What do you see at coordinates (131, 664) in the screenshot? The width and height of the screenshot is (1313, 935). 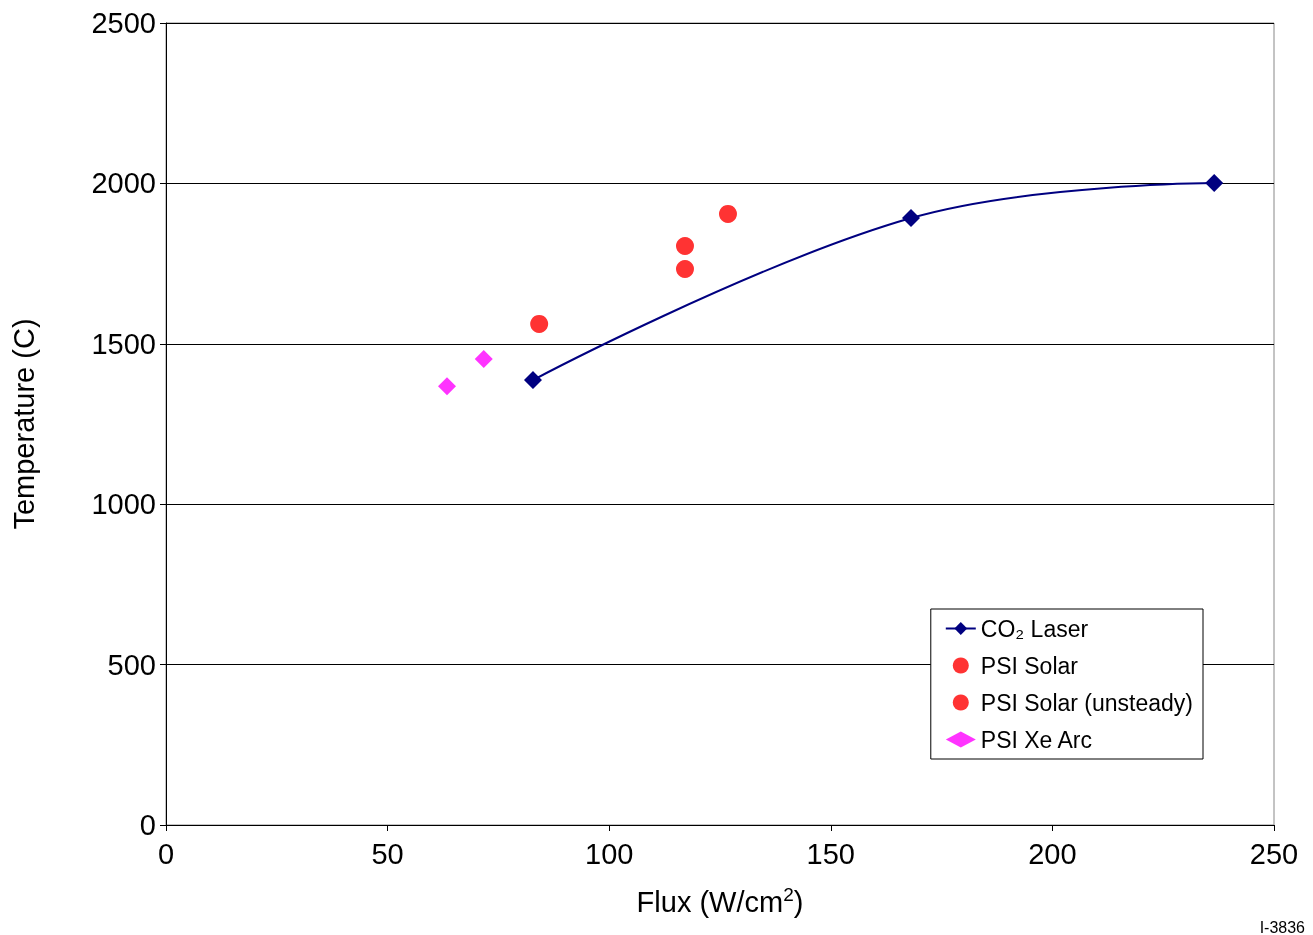 I see `y-tick-label: 500` at bounding box center [131, 664].